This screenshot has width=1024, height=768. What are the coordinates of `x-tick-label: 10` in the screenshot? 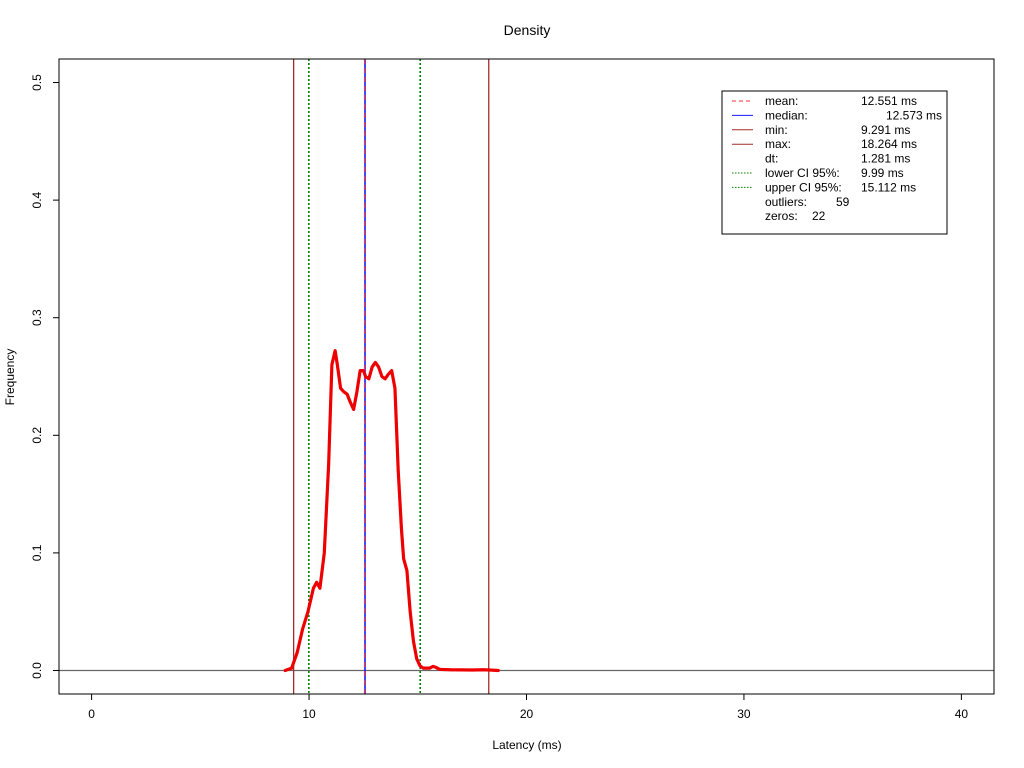 It's located at (309, 714).